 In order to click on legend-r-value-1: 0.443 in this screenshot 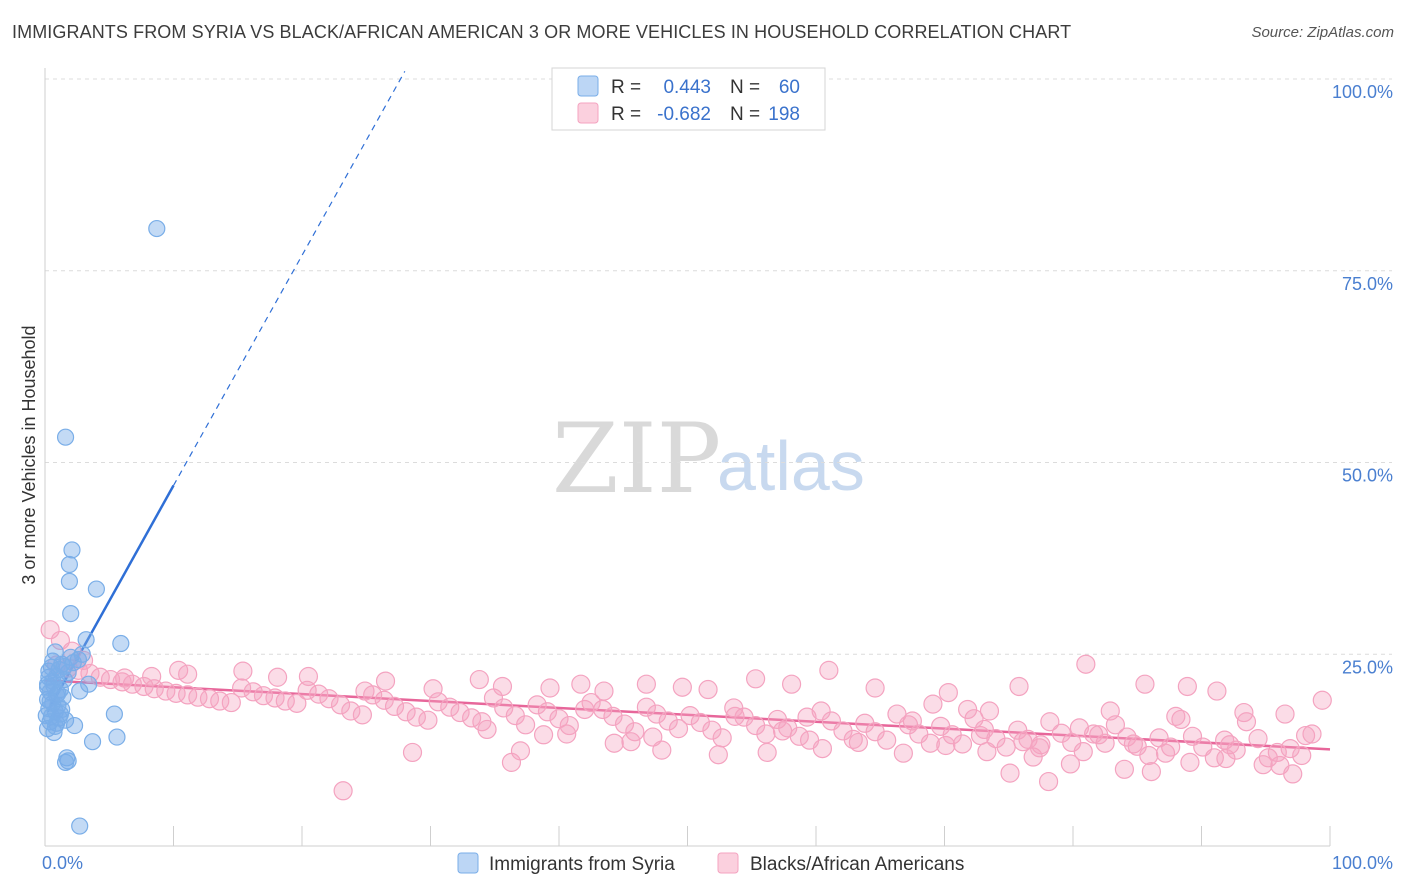, I will do `click(687, 87)`.